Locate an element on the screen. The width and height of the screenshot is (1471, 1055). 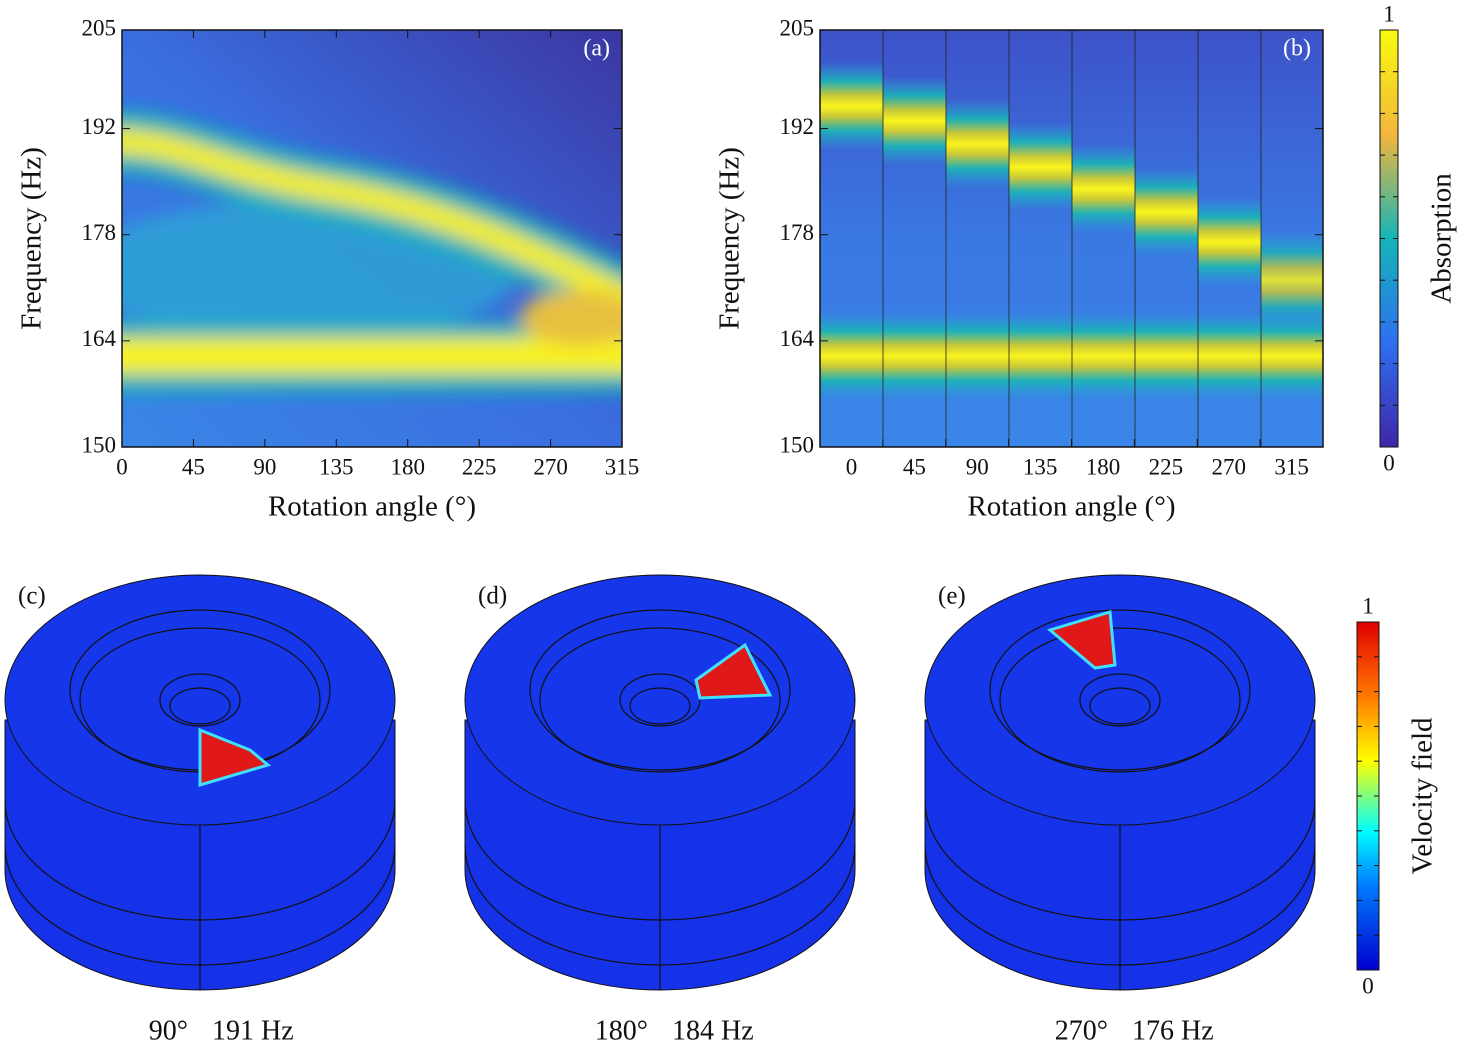
model-view-d is located at coordinates (660, 782).